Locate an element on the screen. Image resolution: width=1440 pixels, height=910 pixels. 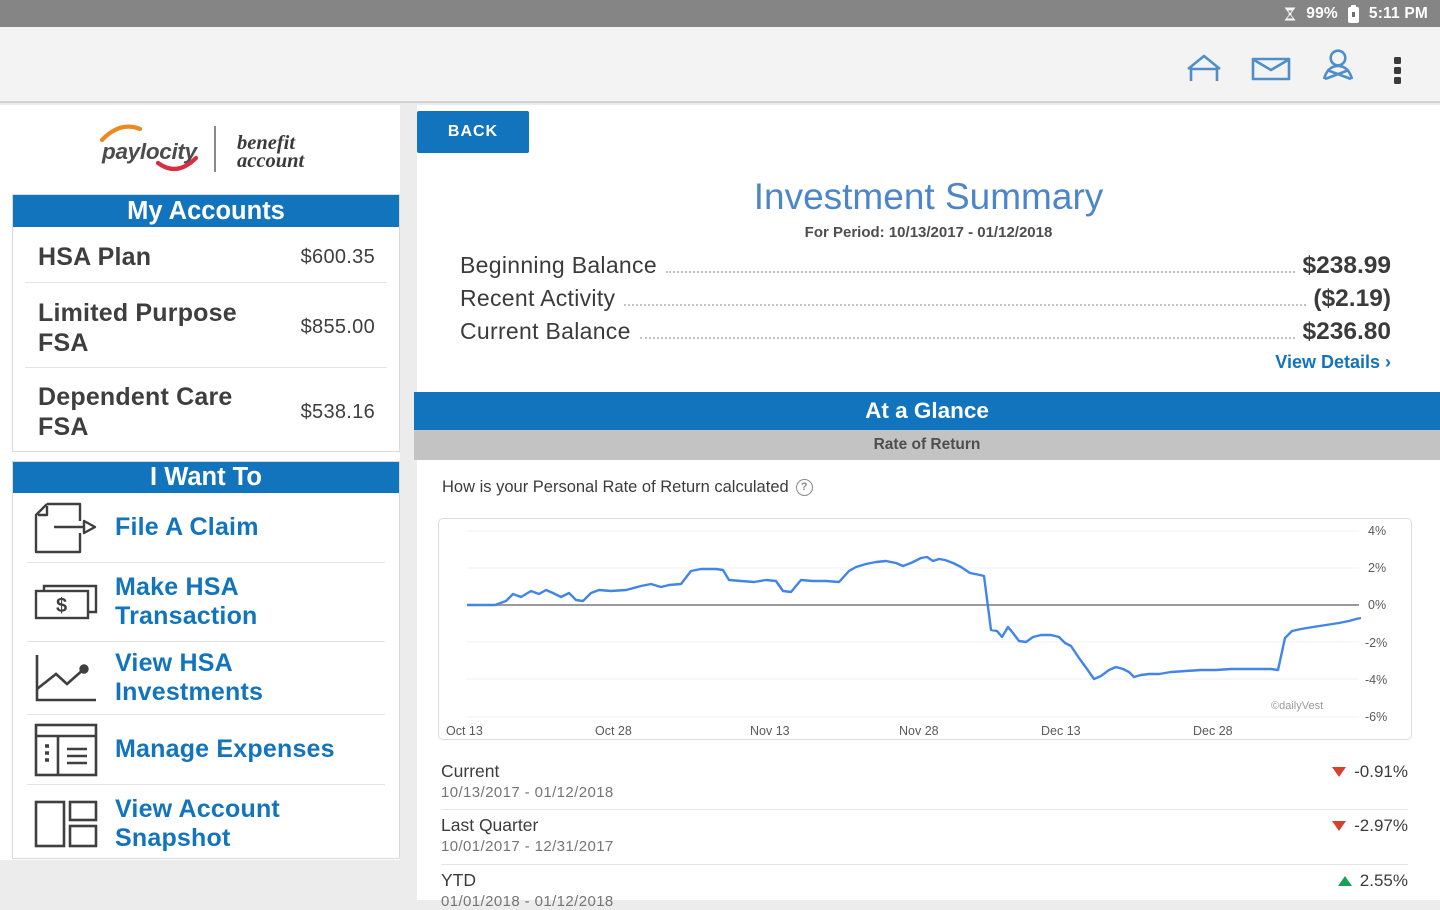
svg-text: 0% is located at coordinates (1377, 605).